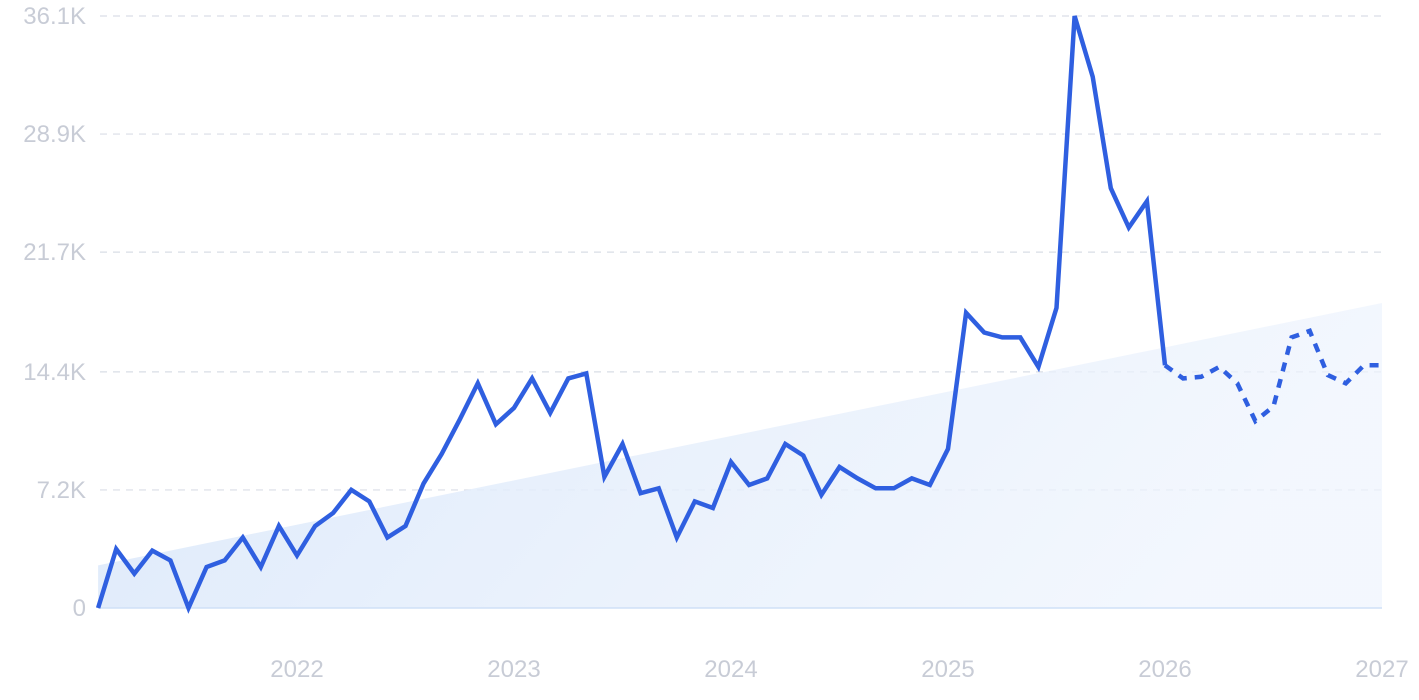 This screenshot has height=700, width=1419. What do you see at coordinates (54, 252) in the screenshot?
I see `y-tick-label: 21.7K` at bounding box center [54, 252].